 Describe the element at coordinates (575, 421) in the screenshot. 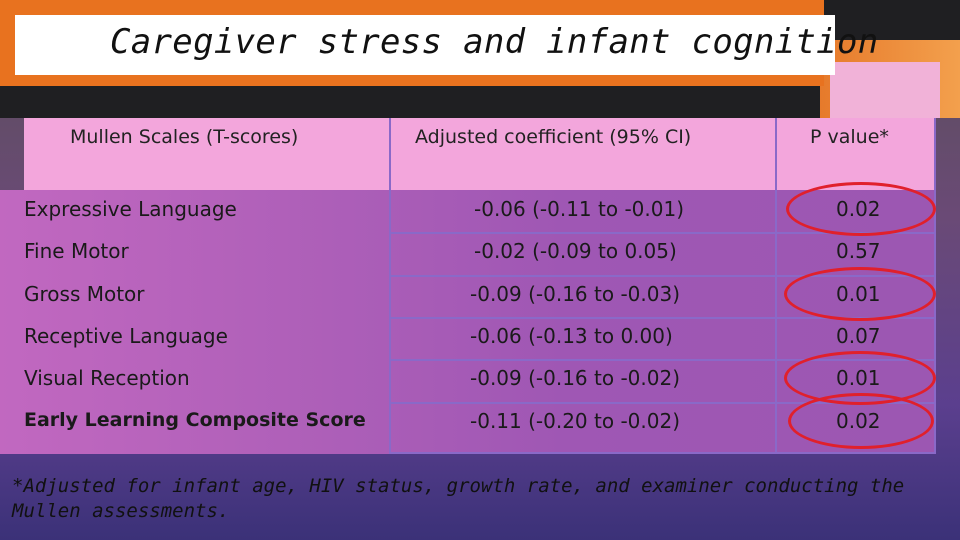

I see `row-coefficient: -0.11 (-0.20 to -0.02)` at that location.